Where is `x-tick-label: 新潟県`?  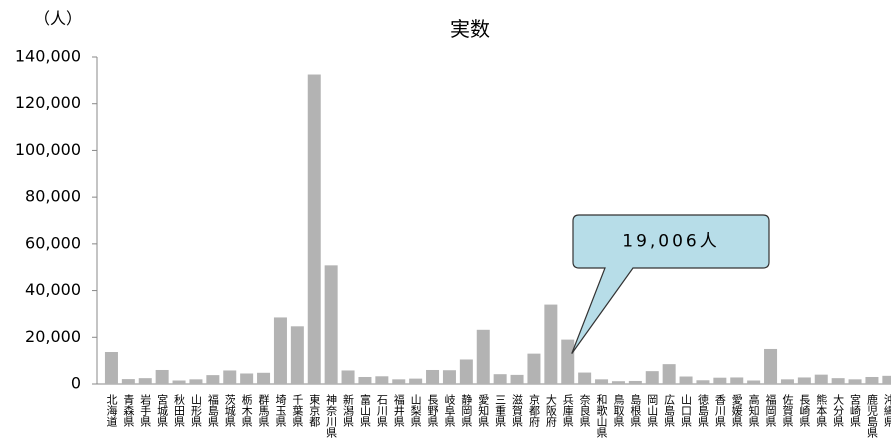
x-tick-label: 新潟県 is located at coordinates (348, 410).